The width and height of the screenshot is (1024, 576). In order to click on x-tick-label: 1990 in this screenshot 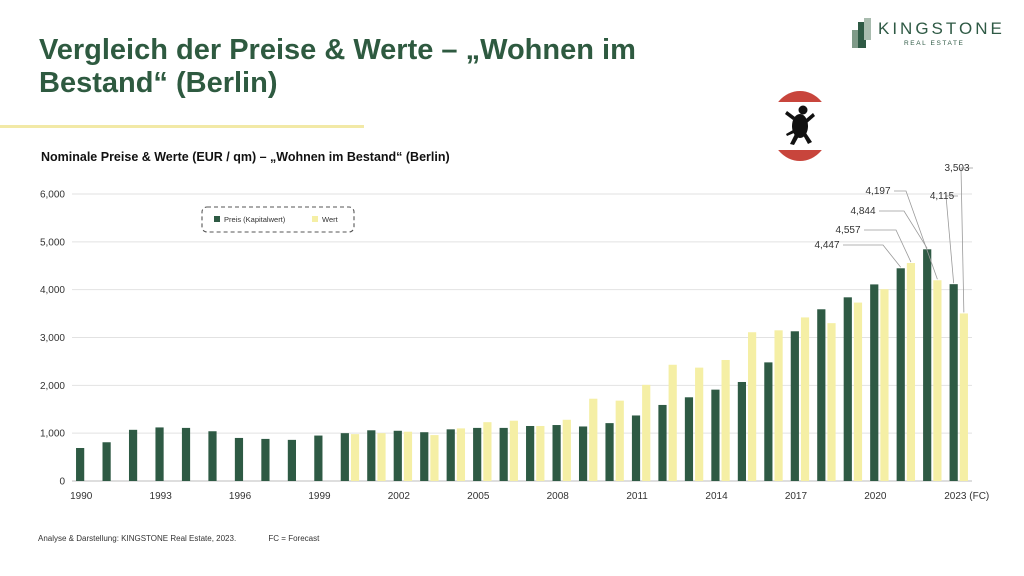, I will do `click(81, 496)`.